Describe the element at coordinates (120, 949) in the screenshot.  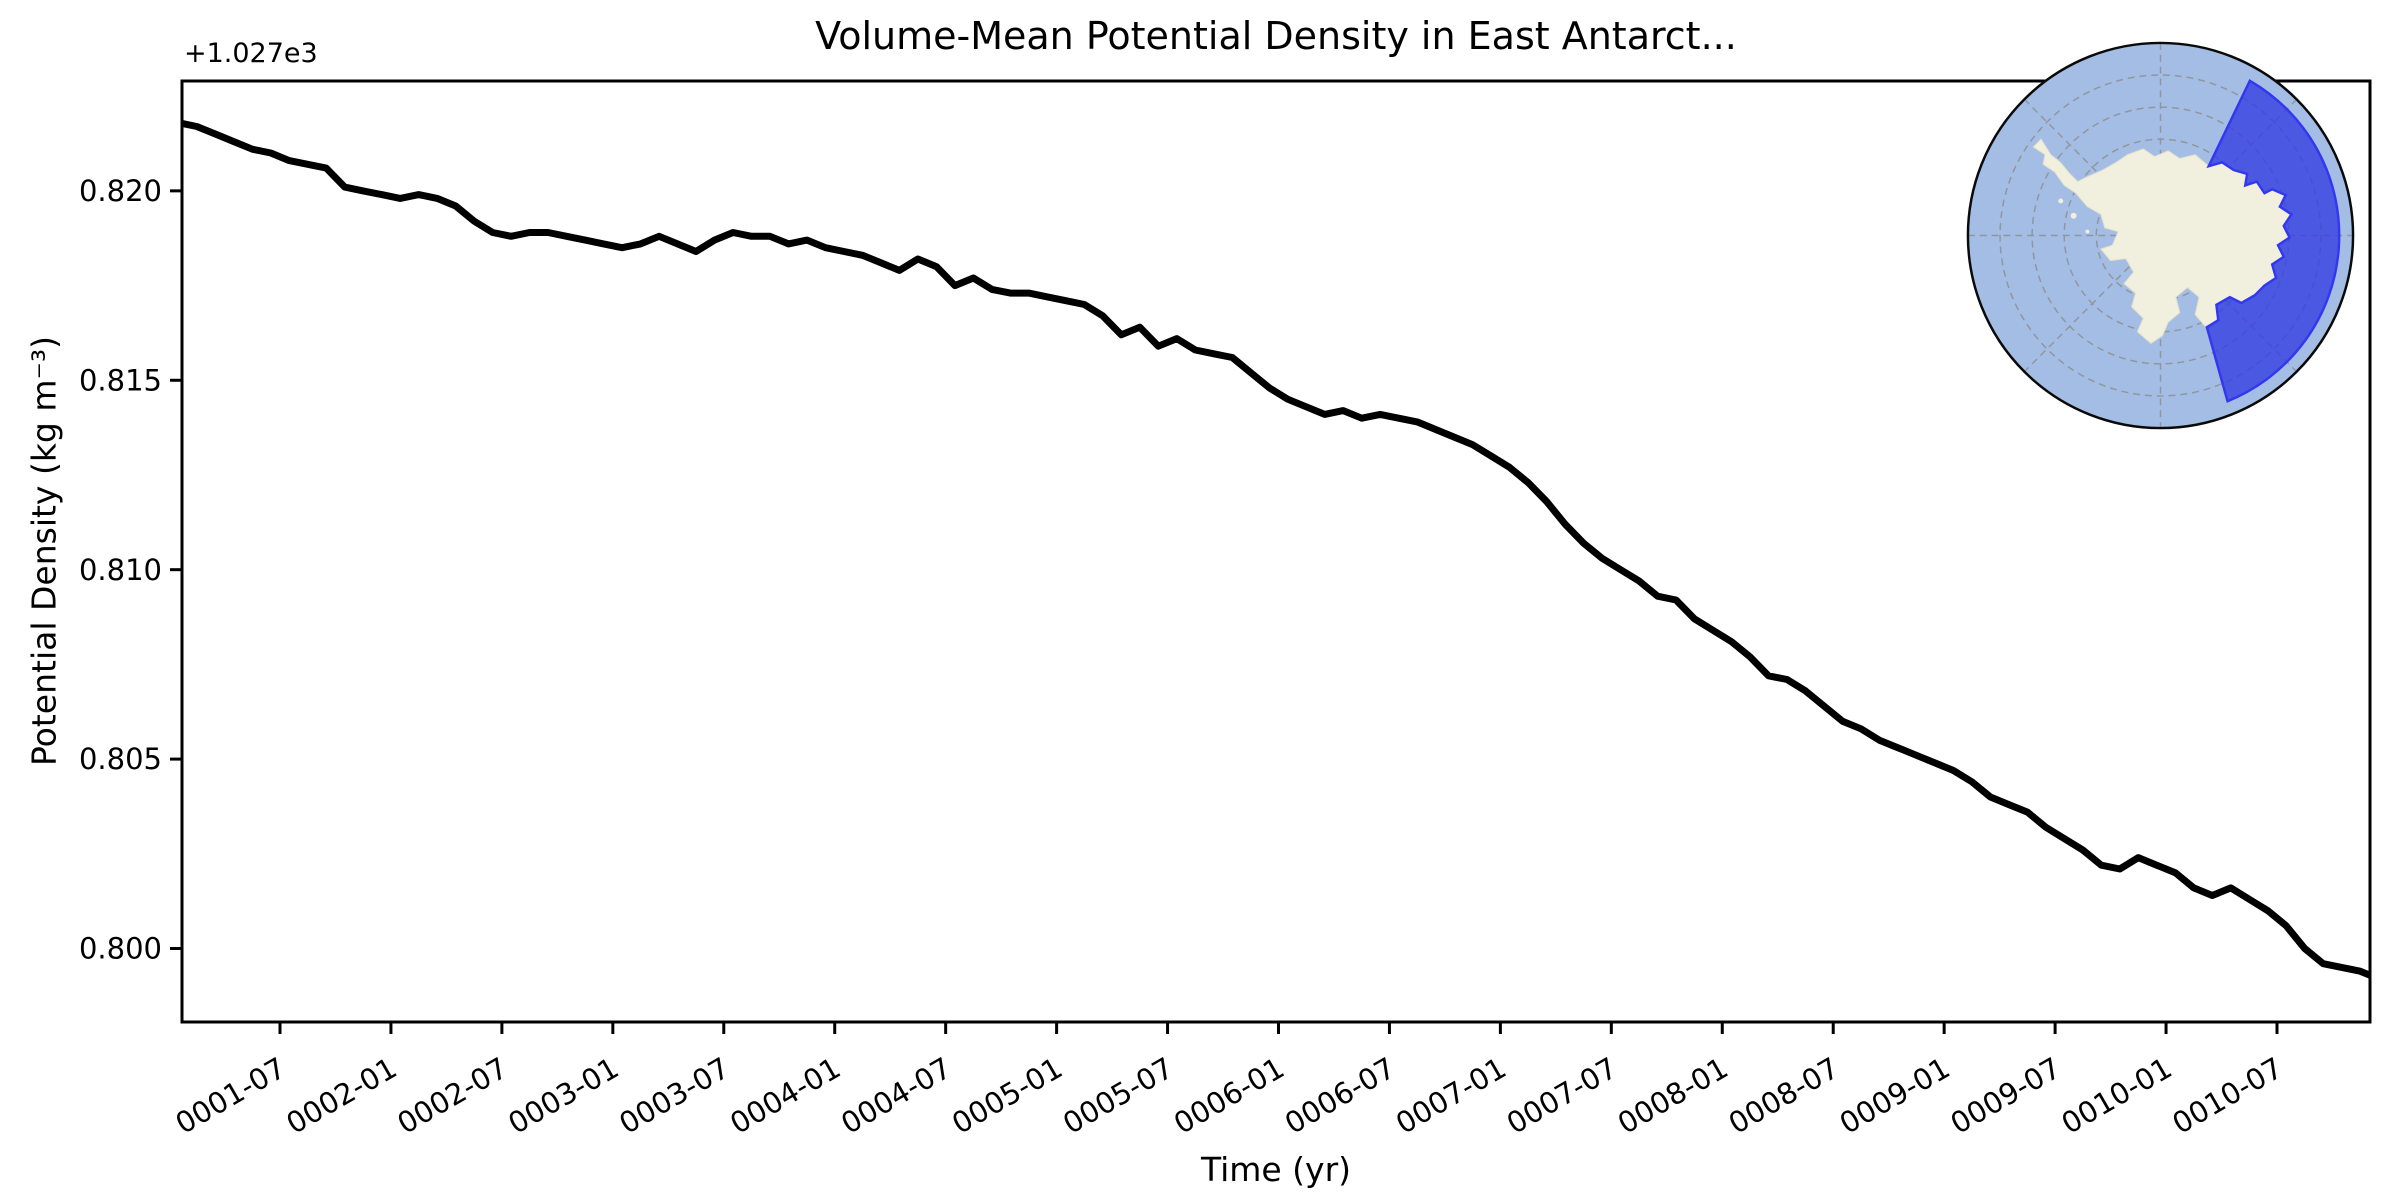
I see `svg-text: 0.800` at that location.